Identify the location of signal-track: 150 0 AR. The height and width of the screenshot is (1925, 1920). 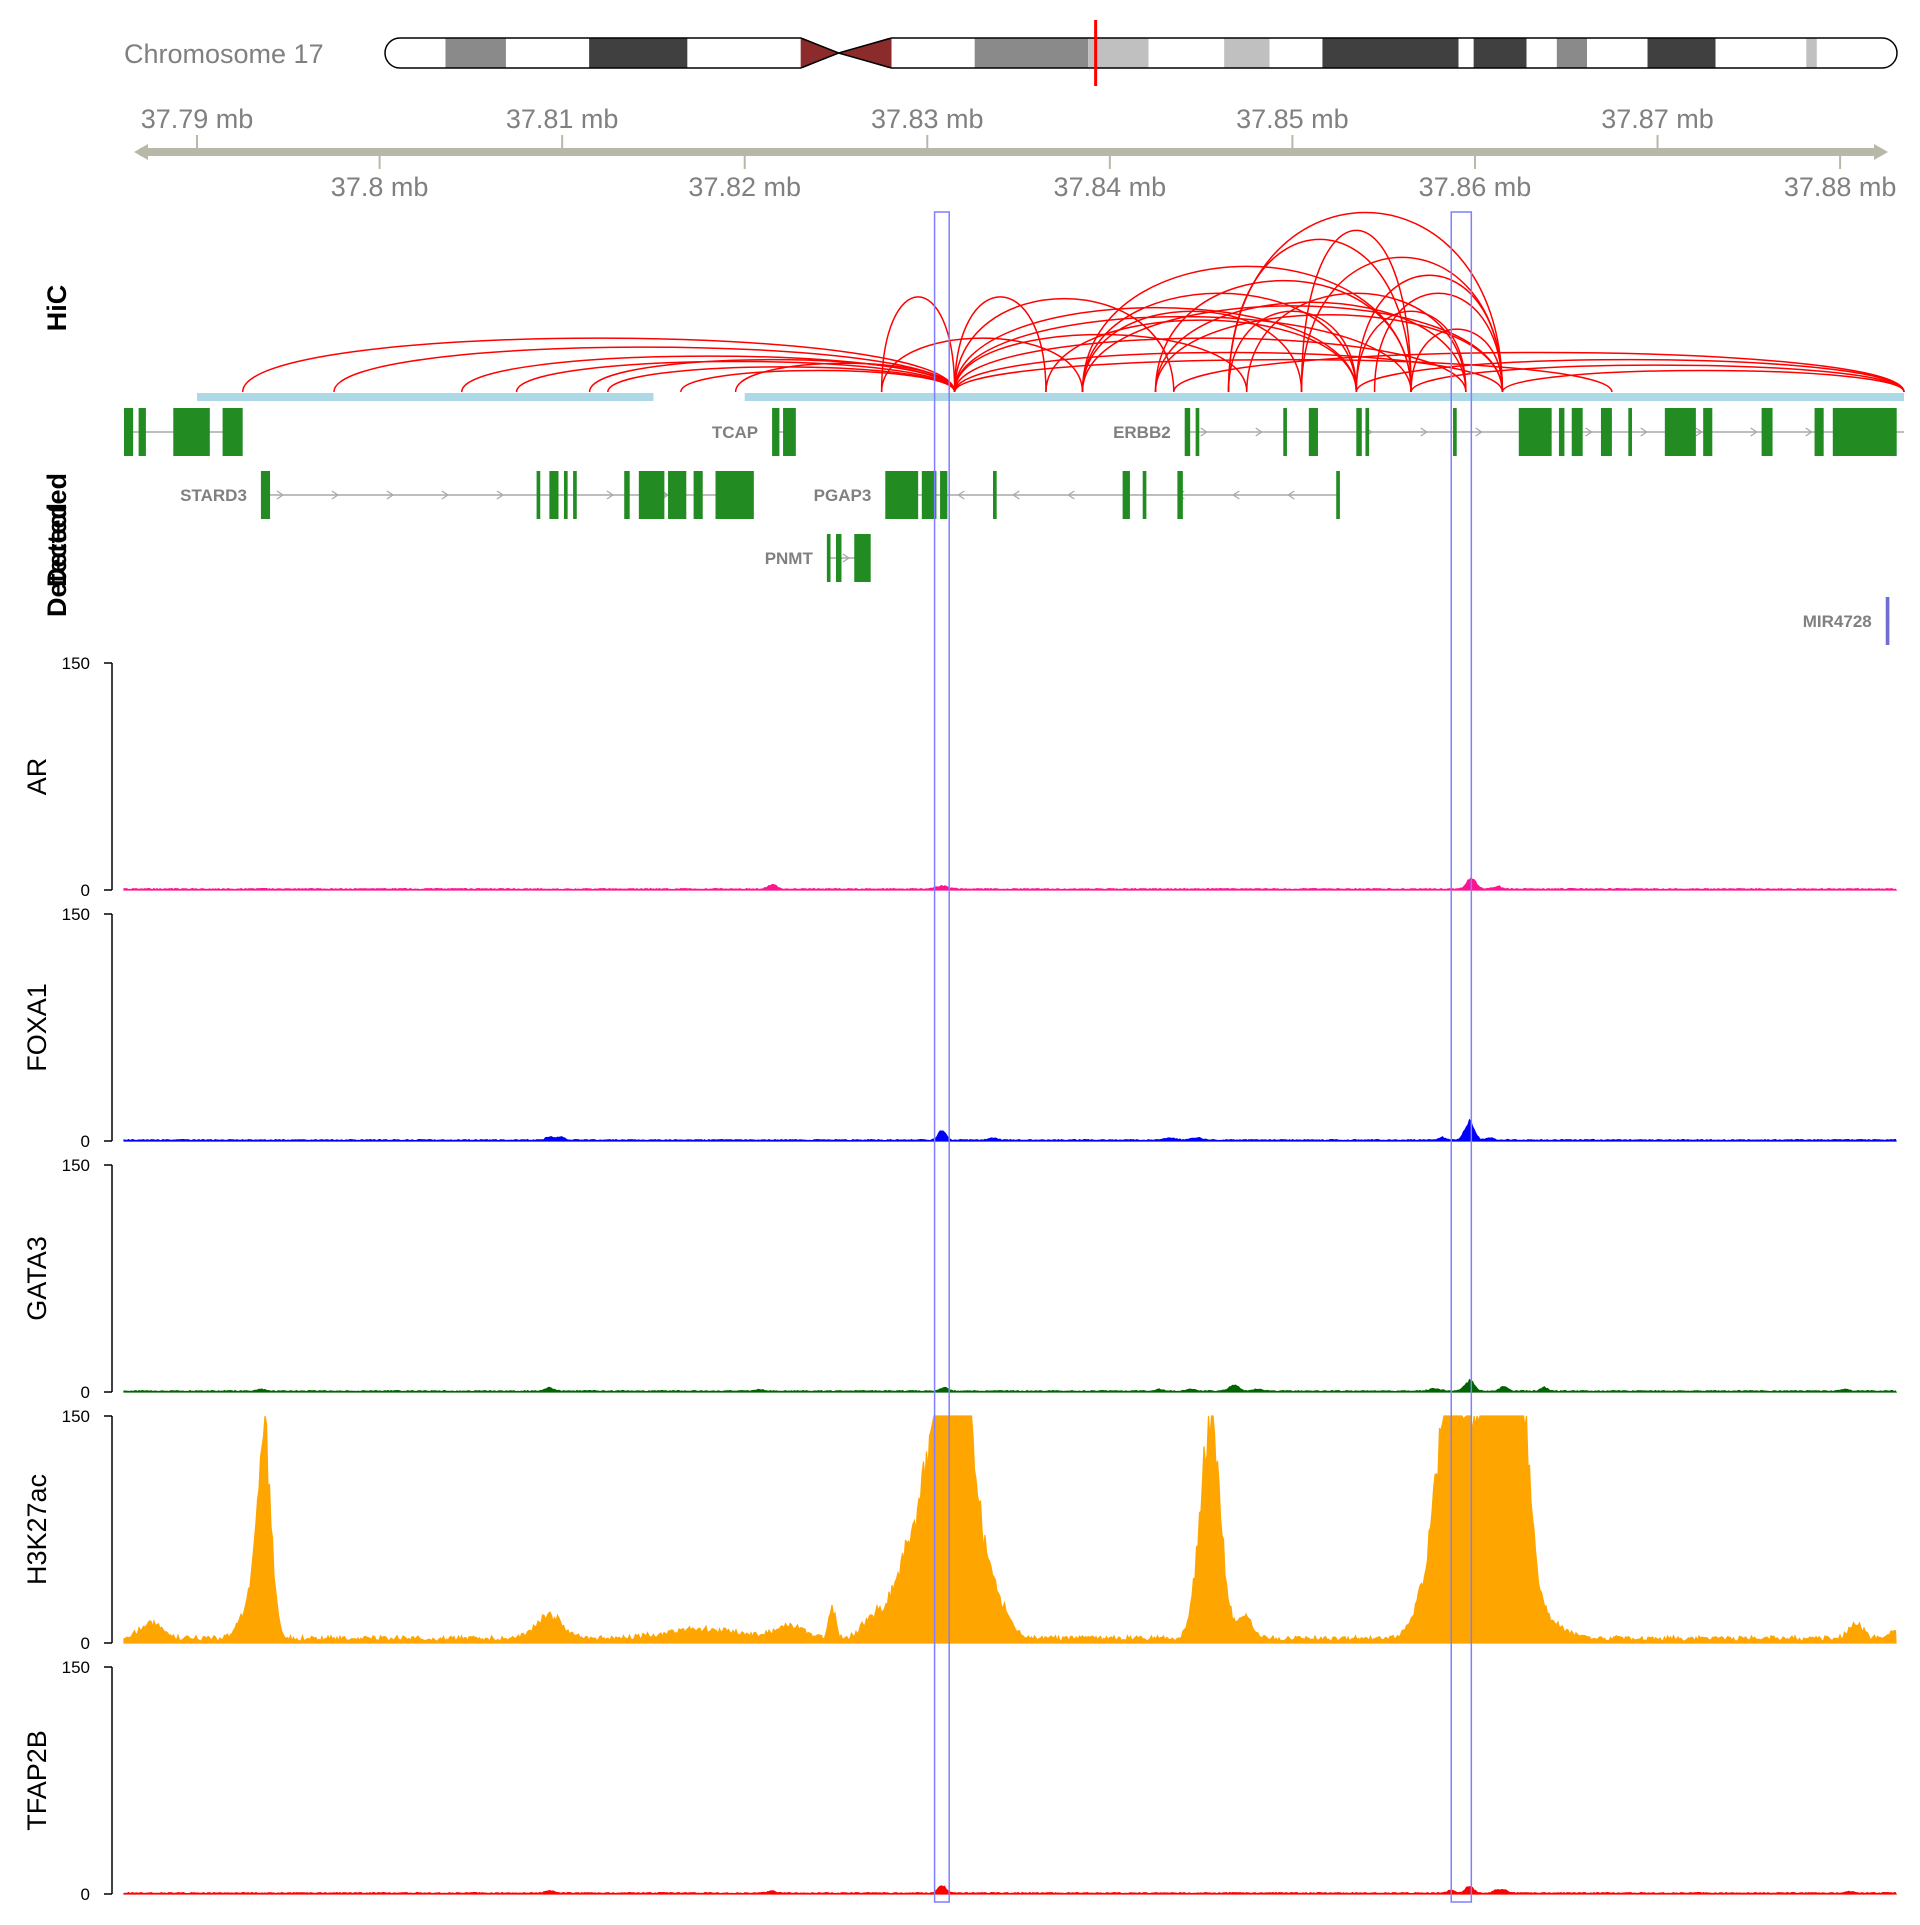
(960, 777).